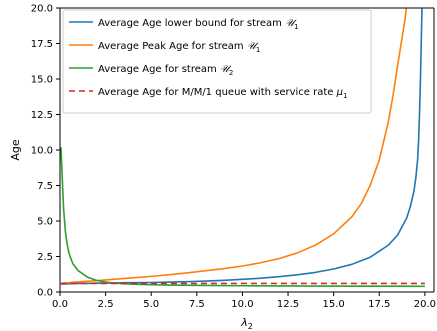 The width and height of the screenshot is (437, 331). Describe the element at coordinates (191, 23) in the screenshot. I see `legend-label-text: Average Age lower bound for stream` at that location.